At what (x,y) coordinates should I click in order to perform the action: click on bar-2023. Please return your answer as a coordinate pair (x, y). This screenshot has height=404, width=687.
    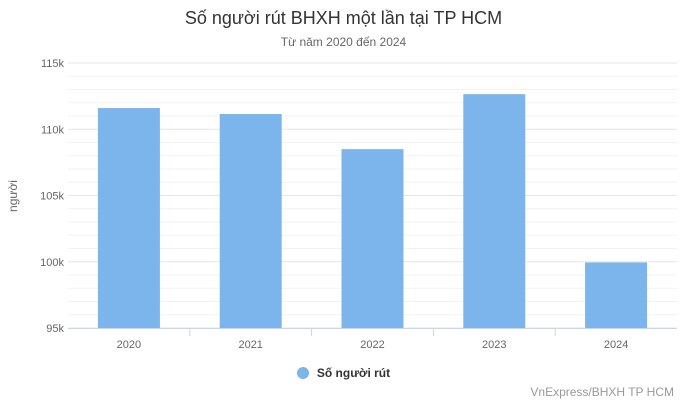
    Looking at the image, I should click on (494, 211).